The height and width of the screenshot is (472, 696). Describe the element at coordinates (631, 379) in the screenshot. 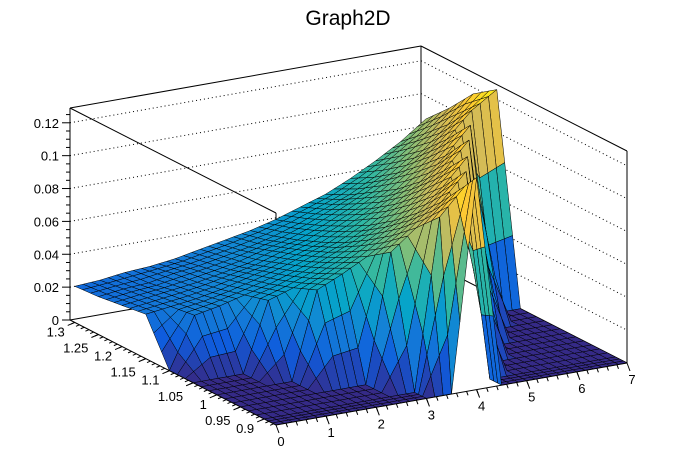

I see `x-tick-label: 7` at that location.